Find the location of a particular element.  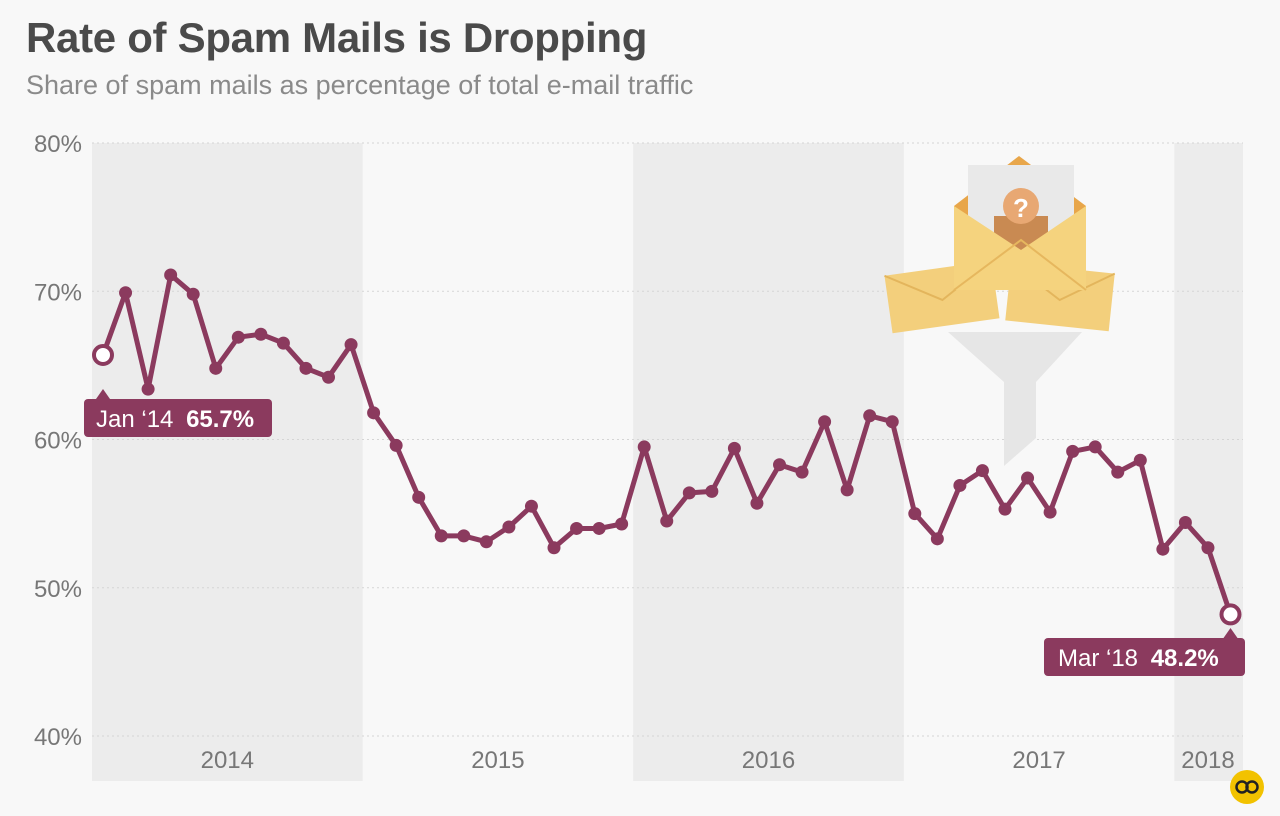

start-annotation-date: Jan ‘14 is located at coordinates (134, 419).